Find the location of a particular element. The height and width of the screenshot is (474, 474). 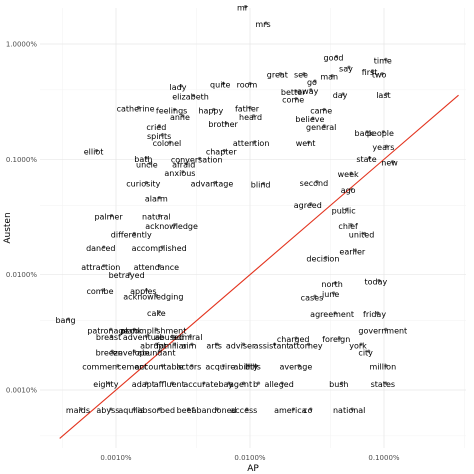

word-label: familiar is located at coordinates (171, 345).